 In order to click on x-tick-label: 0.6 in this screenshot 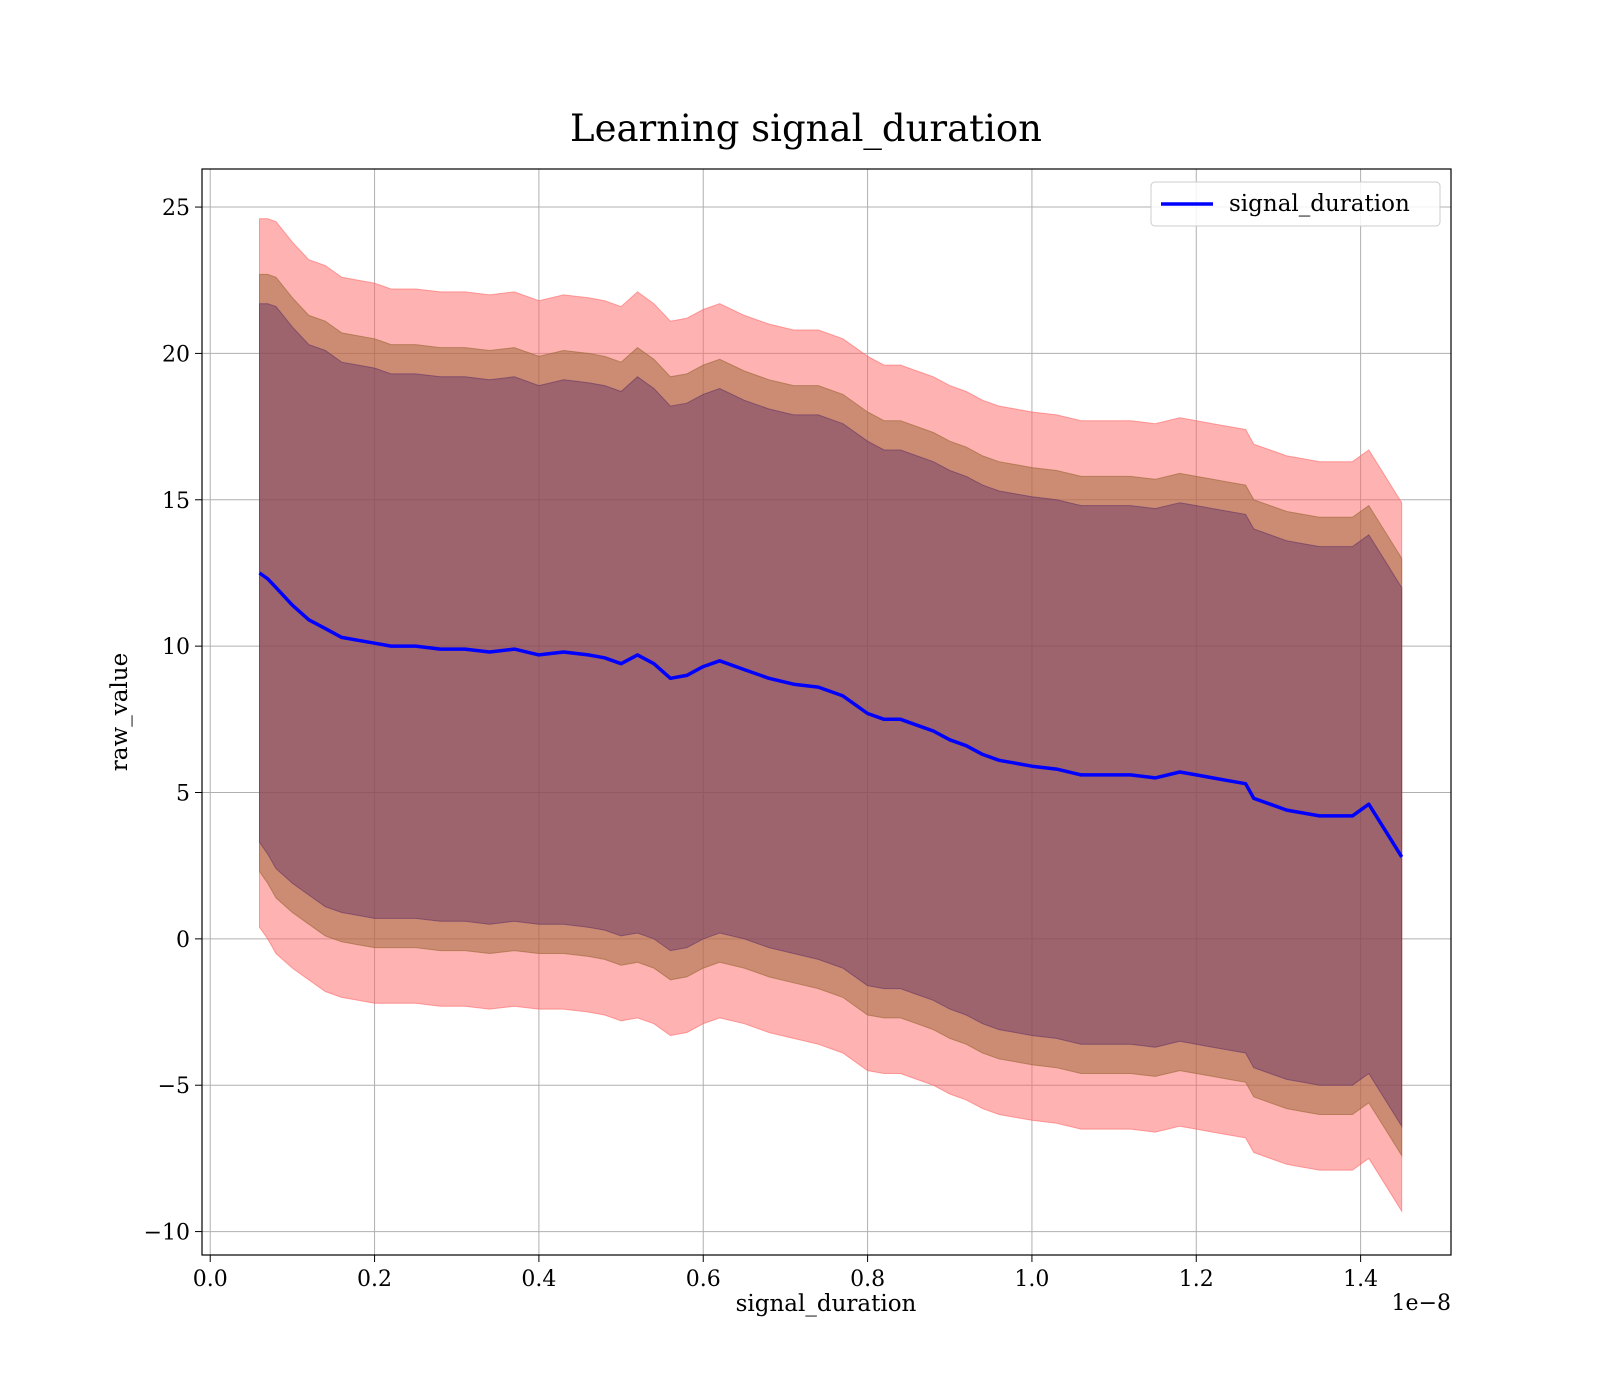, I will do `click(703, 1279)`.